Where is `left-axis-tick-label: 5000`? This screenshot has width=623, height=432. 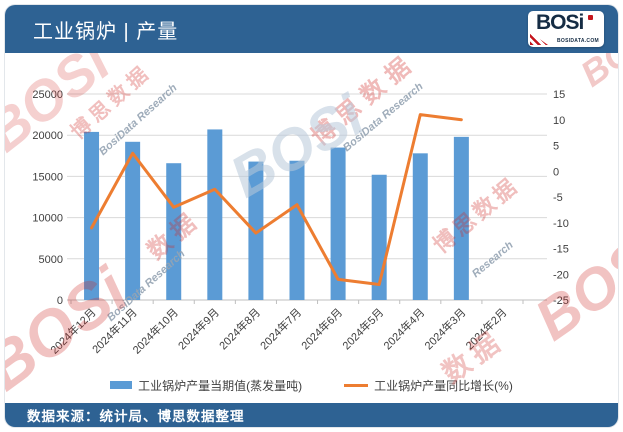 left-axis-tick-label: 5000 is located at coordinates (51, 260).